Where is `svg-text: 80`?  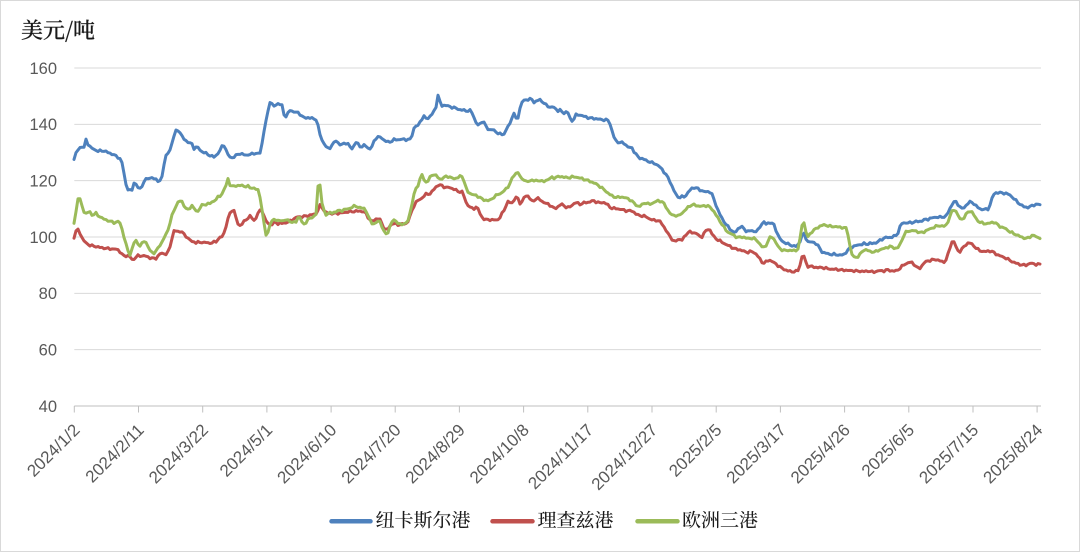 svg-text: 80 is located at coordinates (48, 294).